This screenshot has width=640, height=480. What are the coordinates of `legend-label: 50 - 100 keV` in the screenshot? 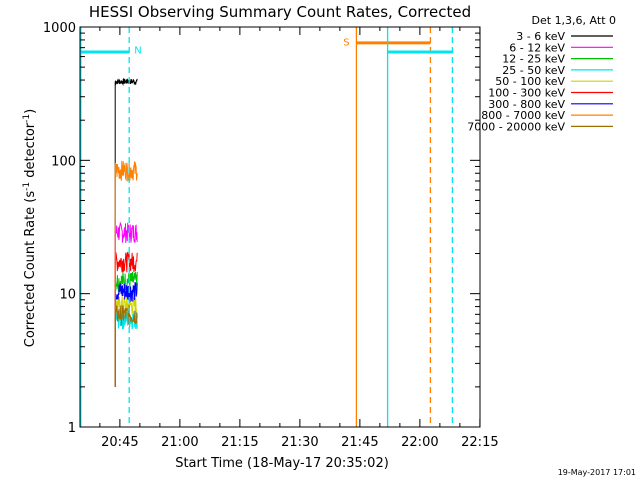 It's located at (530, 81).